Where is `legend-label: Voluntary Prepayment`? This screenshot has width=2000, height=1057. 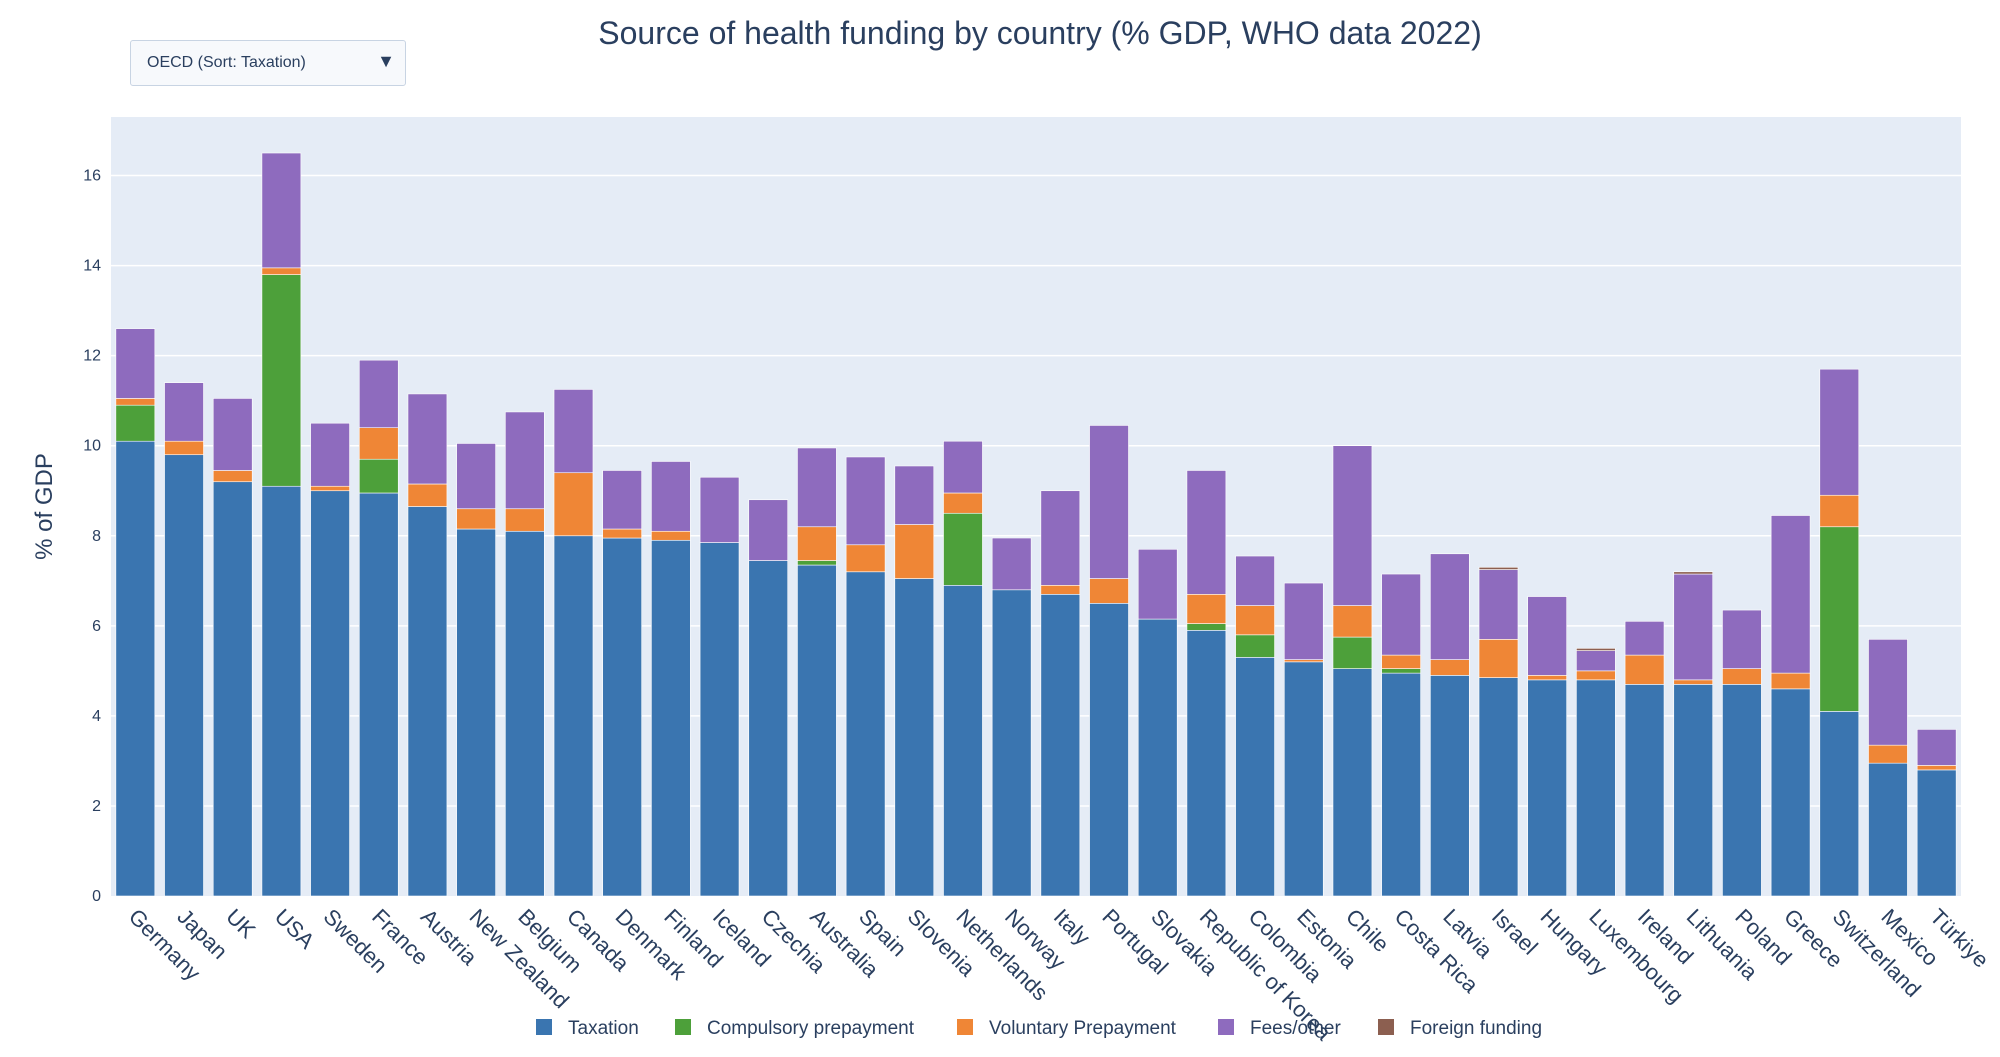 legend-label: Voluntary Prepayment is located at coordinates (1083, 1028).